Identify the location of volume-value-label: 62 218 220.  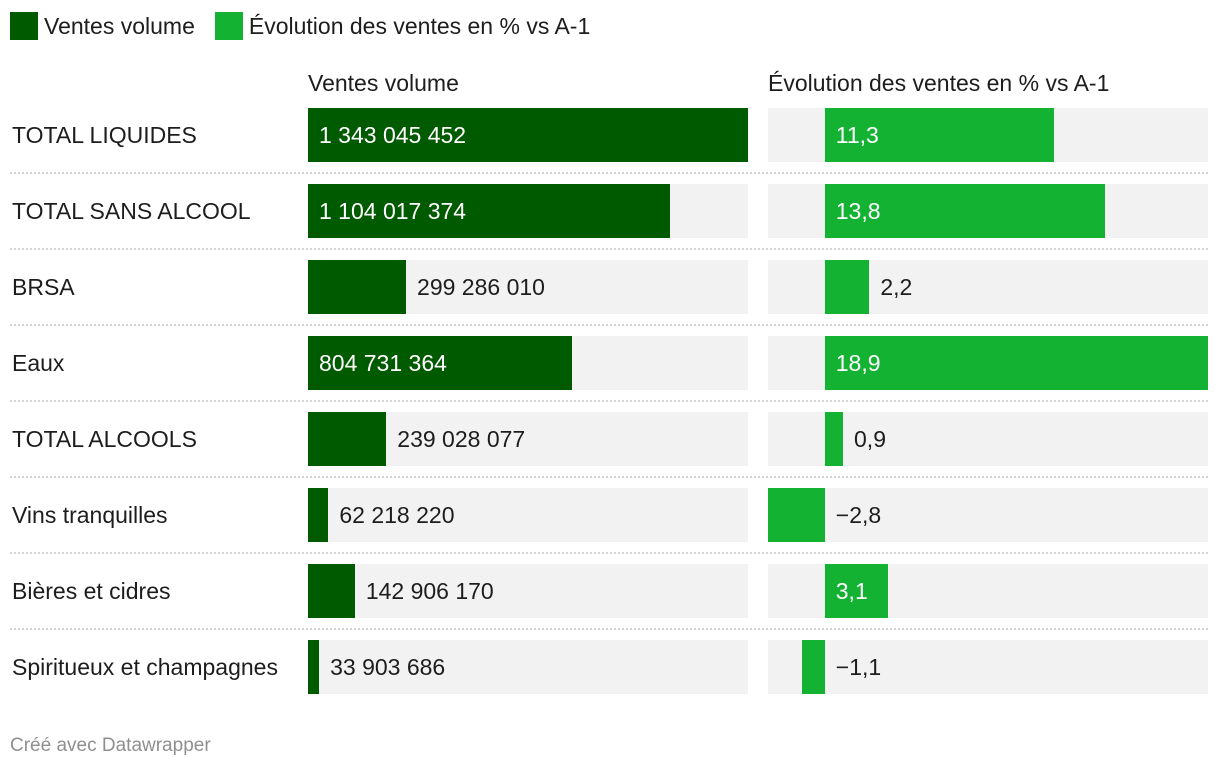
(397, 515).